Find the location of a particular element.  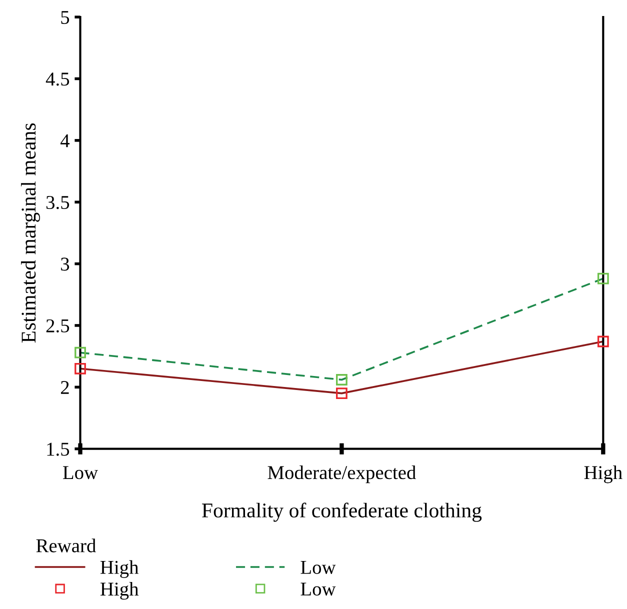

text: High is located at coordinates (119, 591).